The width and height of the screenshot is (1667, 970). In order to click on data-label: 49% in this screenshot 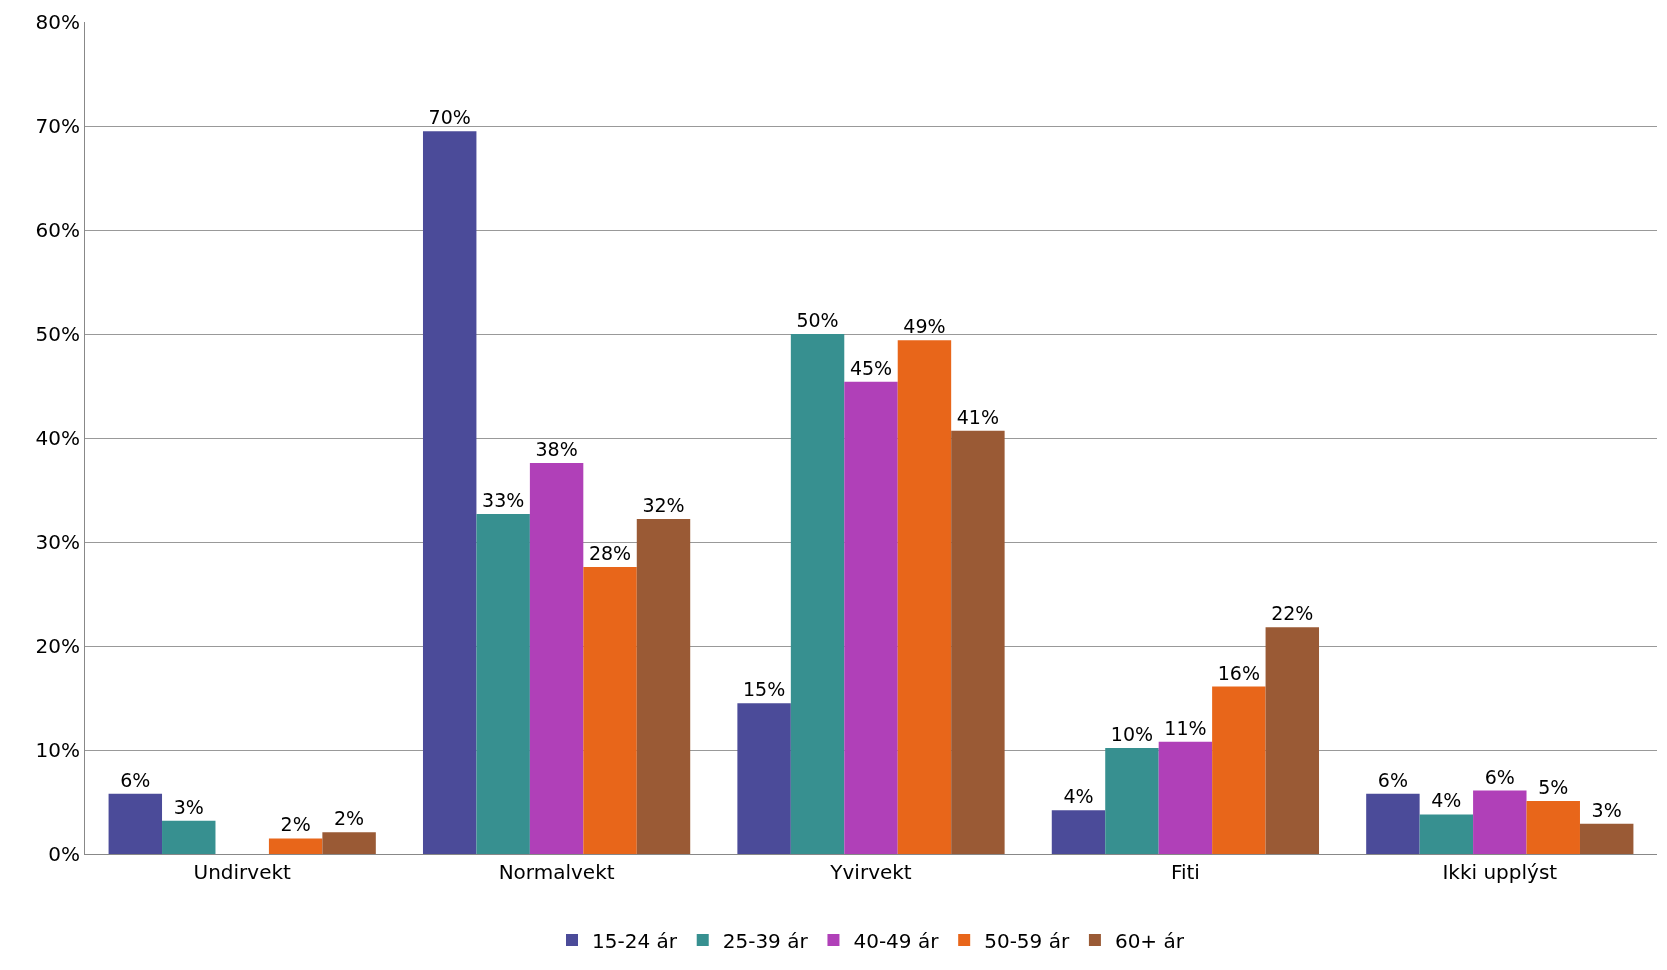, I will do `click(924, 326)`.